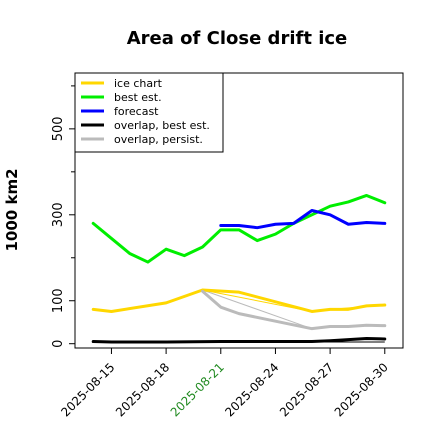  I want to click on legend-label: best est., so click(138, 97).